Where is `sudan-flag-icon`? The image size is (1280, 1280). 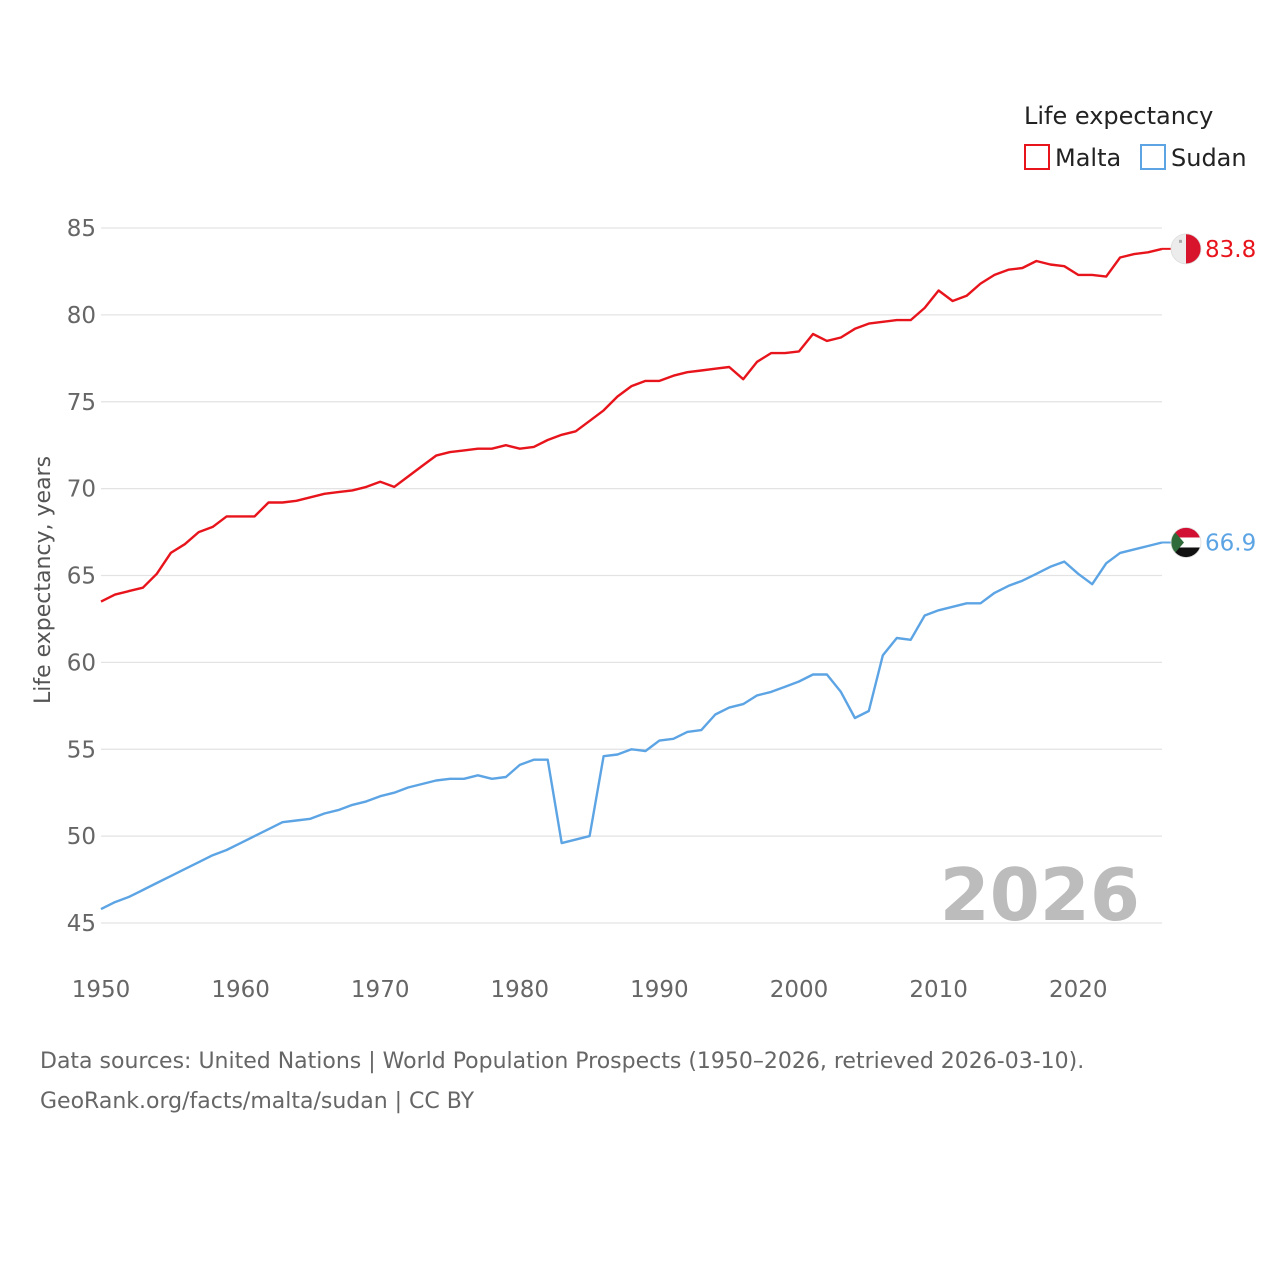
sudan-flag-icon is located at coordinates (1186, 542).